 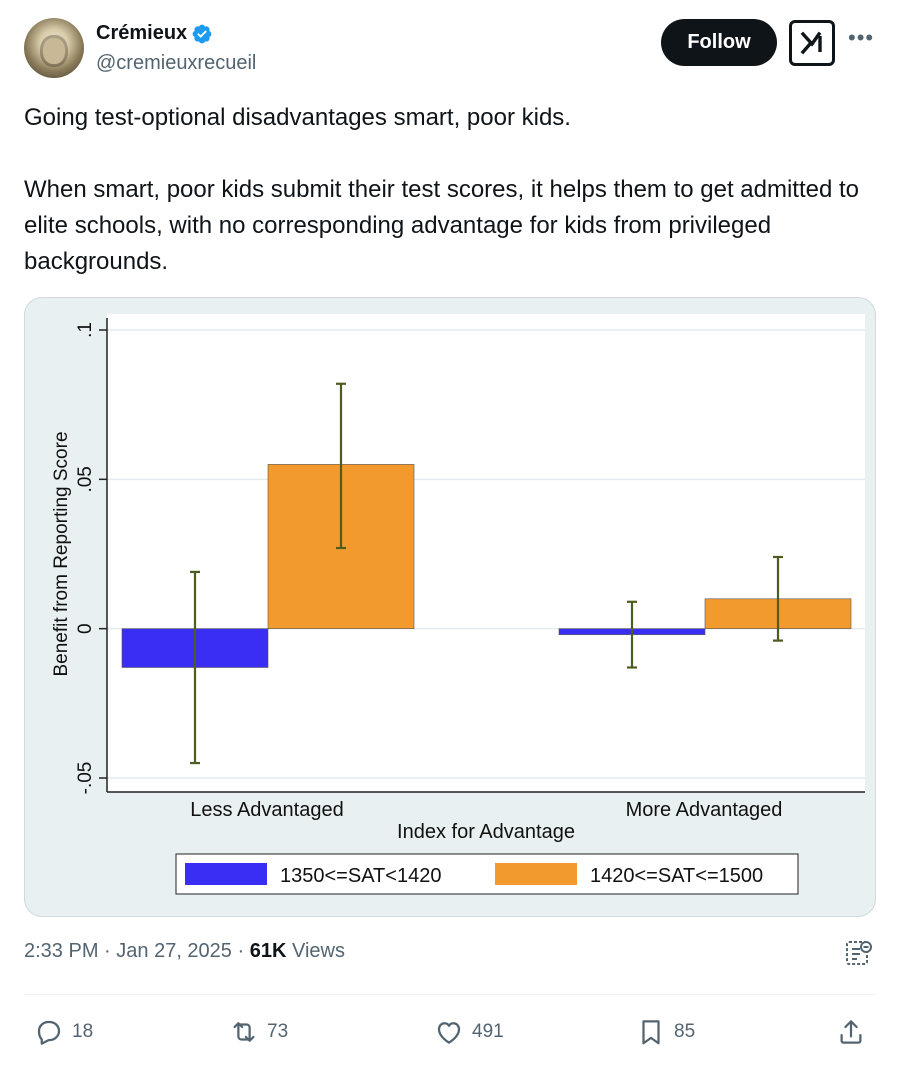 What do you see at coordinates (54, 48) in the screenshot?
I see `avatar` at bounding box center [54, 48].